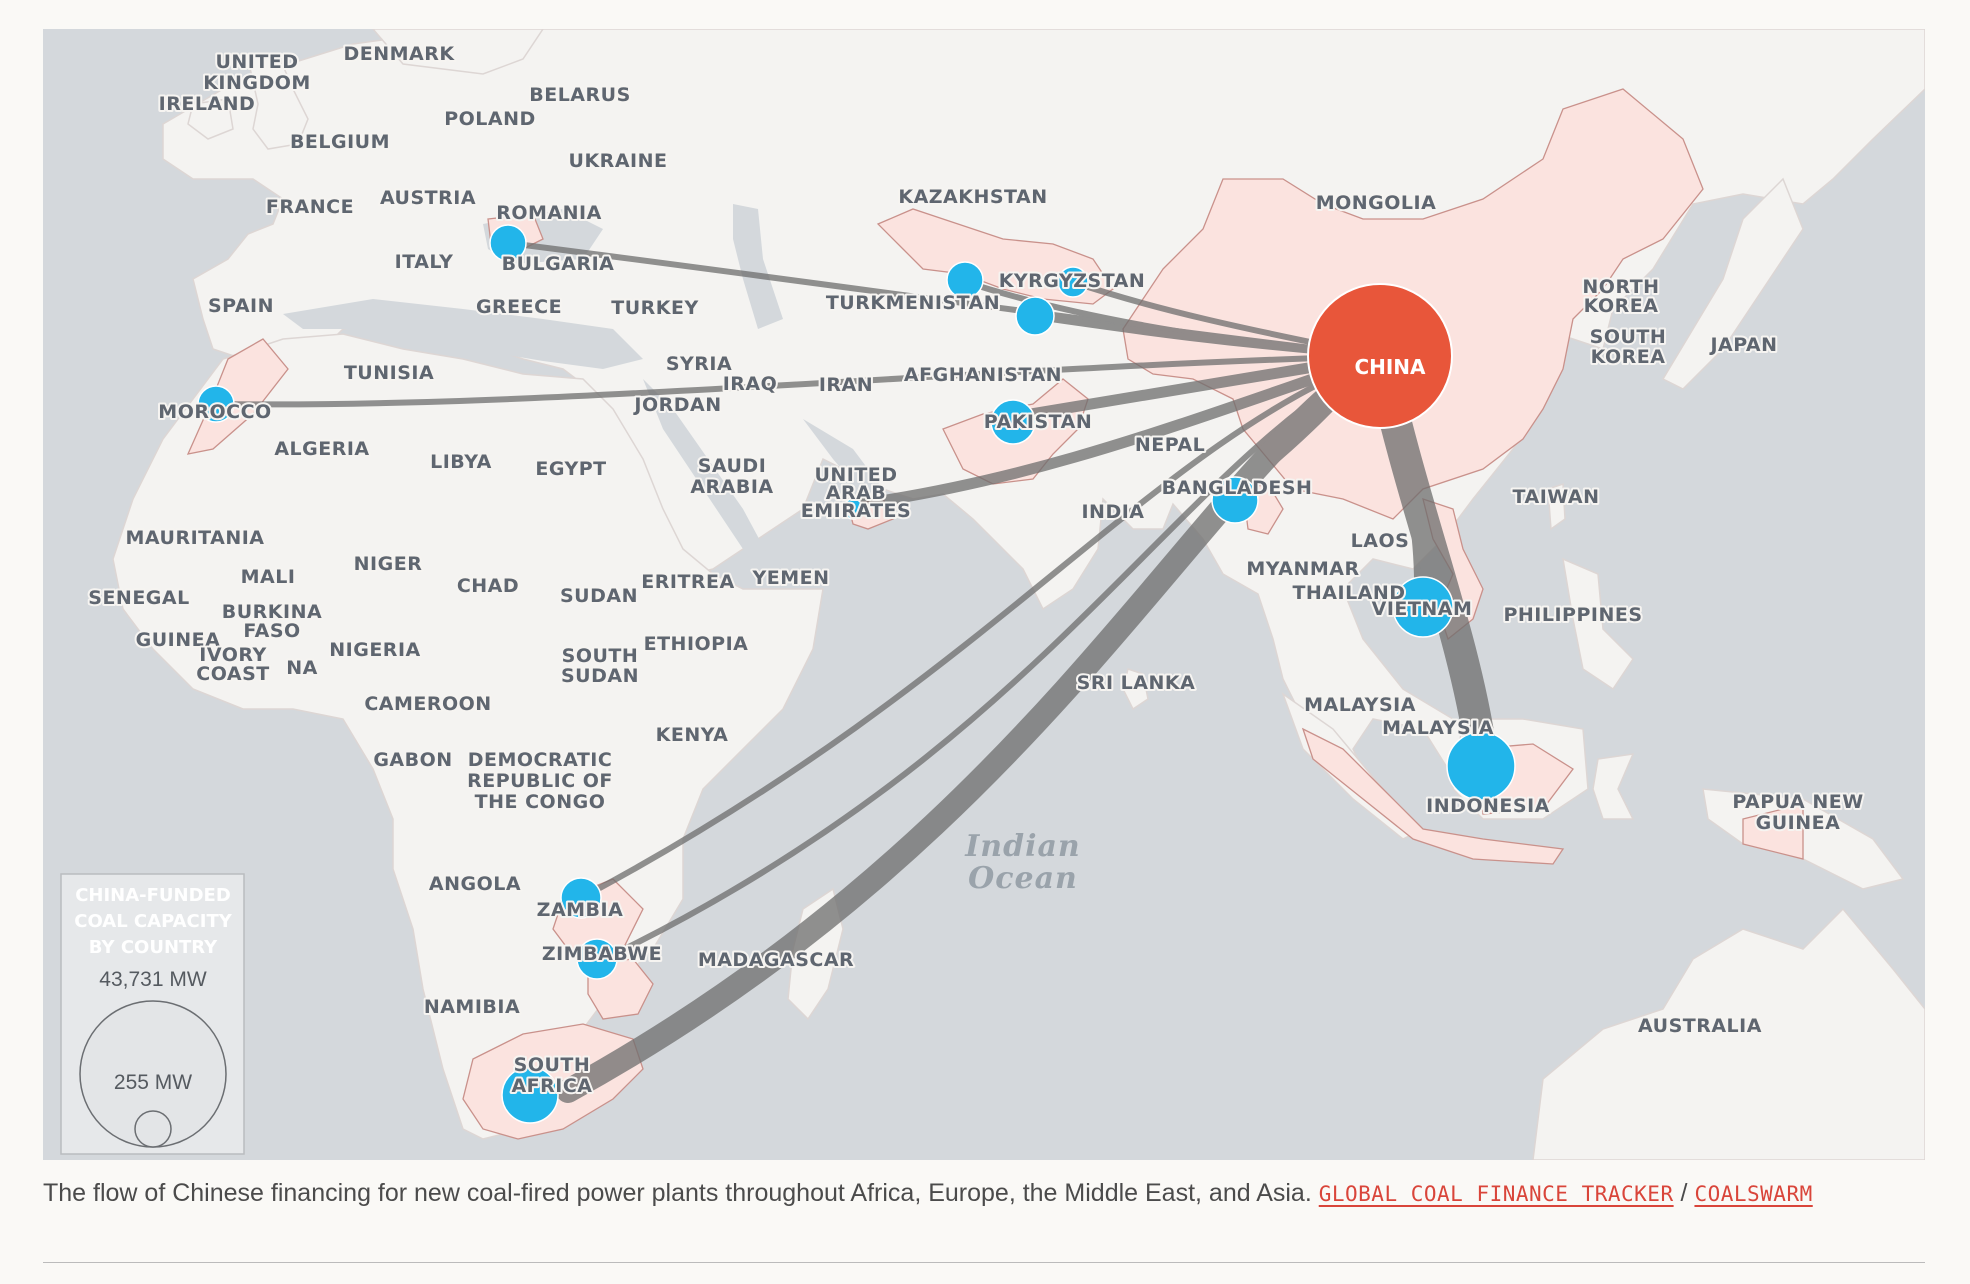 The width and height of the screenshot is (1970, 1284). Describe the element at coordinates (461, 462) in the screenshot. I see `label-libya: LIBYA` at that location.